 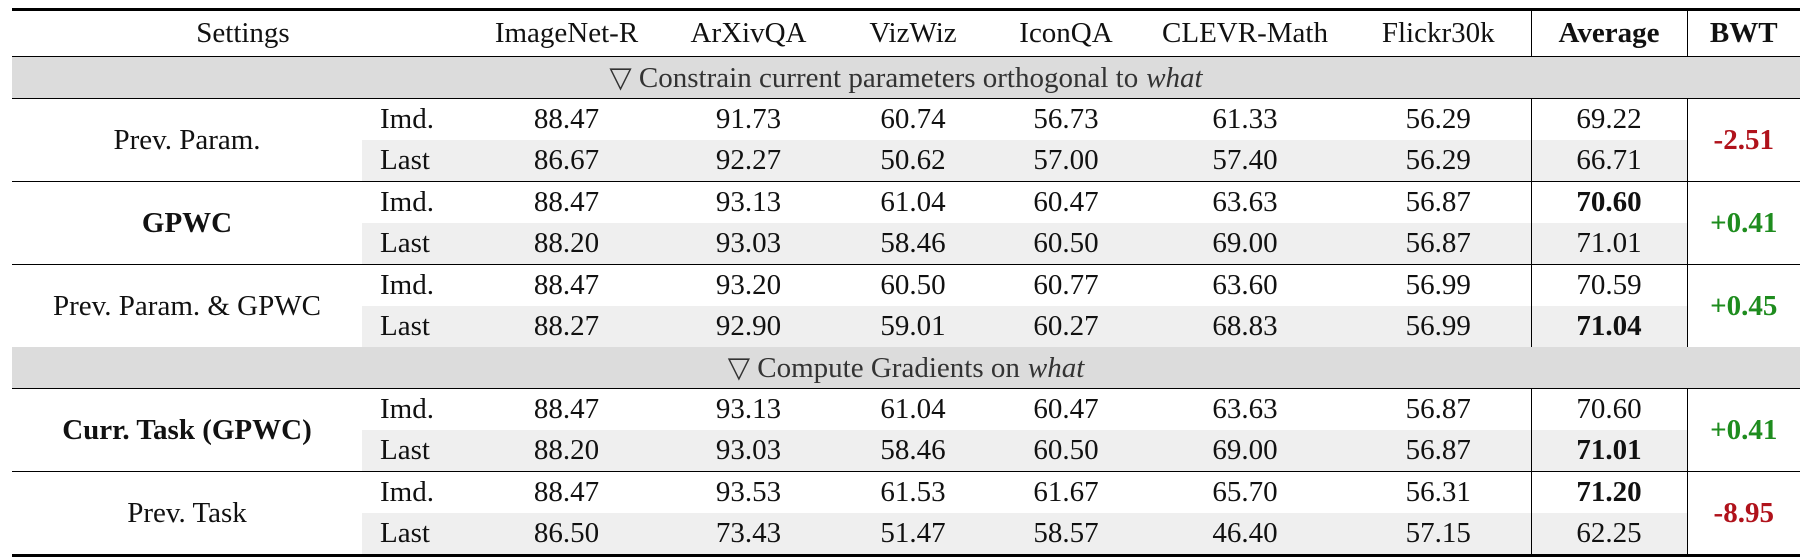 I want to click on value-cell: 56.99, so click(x=1438, y=326).